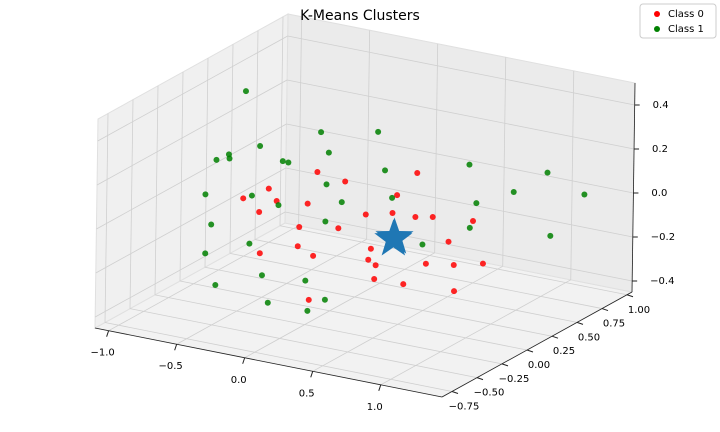 Image resolution: width=720 pixels, height=432 pixels. Describe the element at coordinates (307, 393) in the screenshot. I see `x-tick-label: 0.5` at that location.